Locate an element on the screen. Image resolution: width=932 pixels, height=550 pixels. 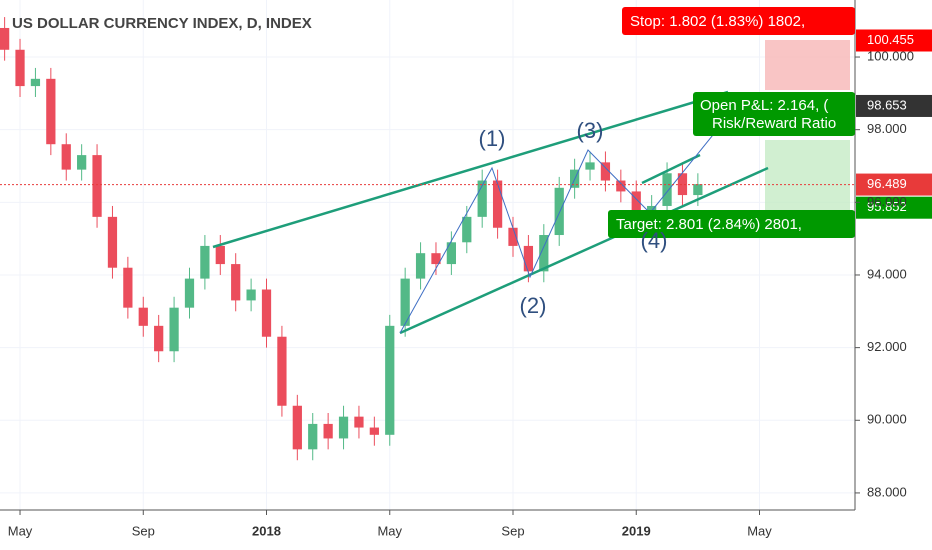
y-tick-label: 92.000 is located at coordinates (887, 346).